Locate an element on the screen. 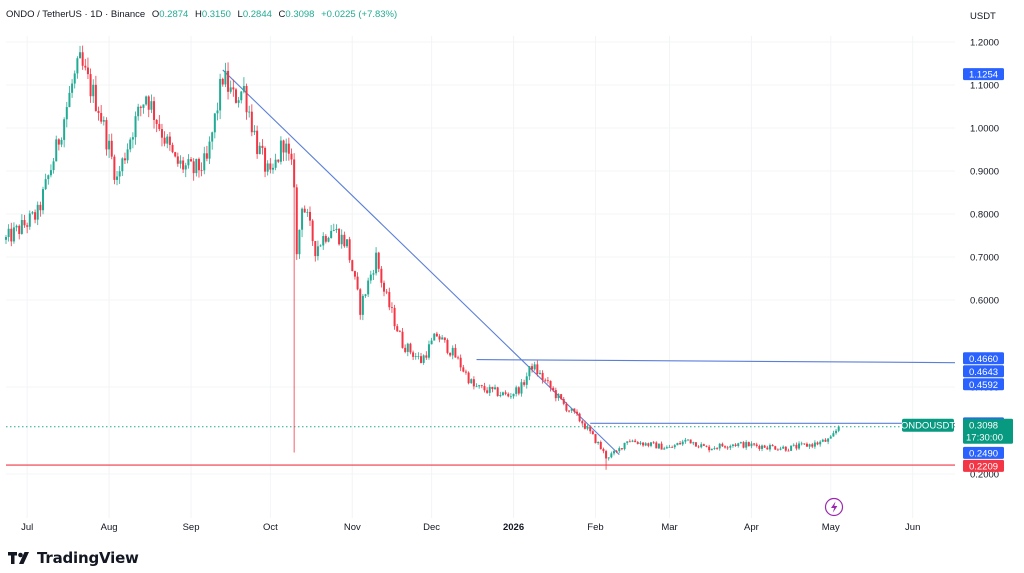 This screenshot has width=1024, height=573. tradingview-brand: TradingView is located at coordinates (73, 558).